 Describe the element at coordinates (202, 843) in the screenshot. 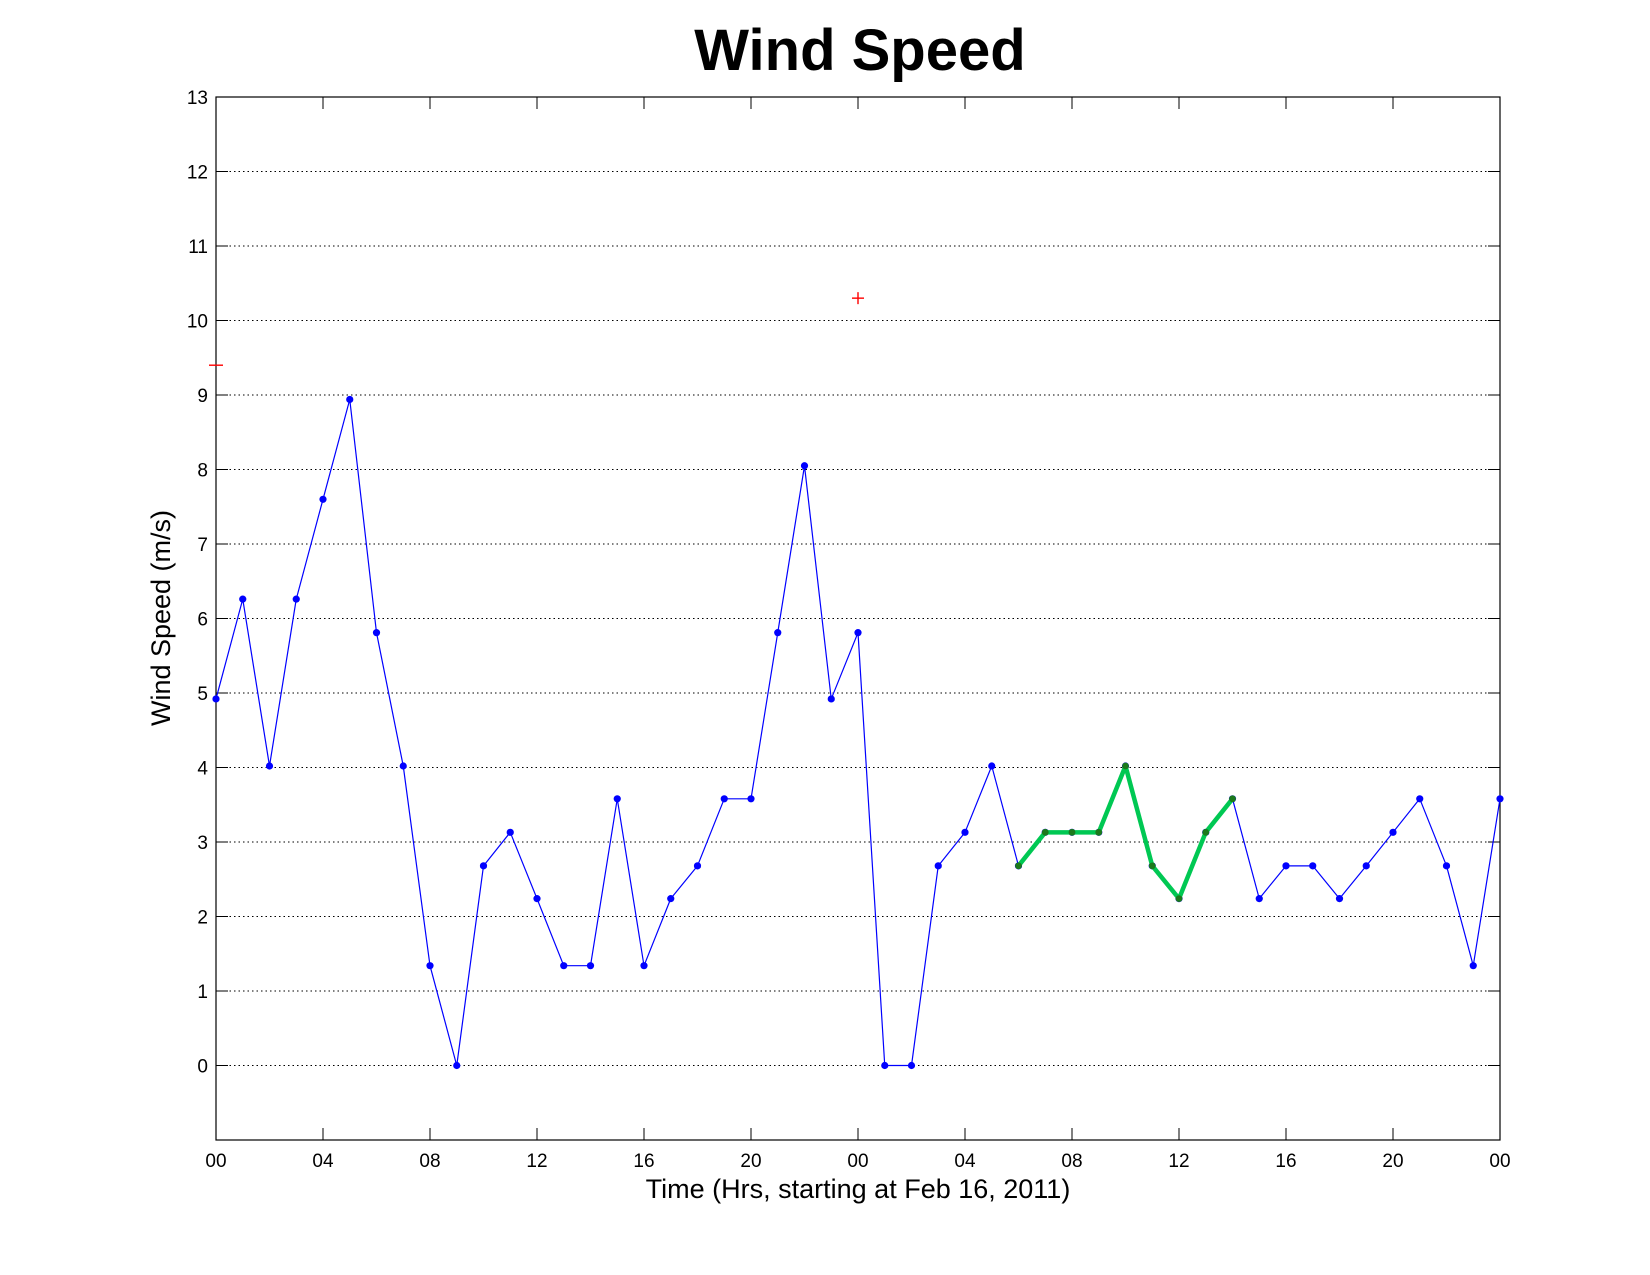

I see `y-tick-label: 3` at that location.